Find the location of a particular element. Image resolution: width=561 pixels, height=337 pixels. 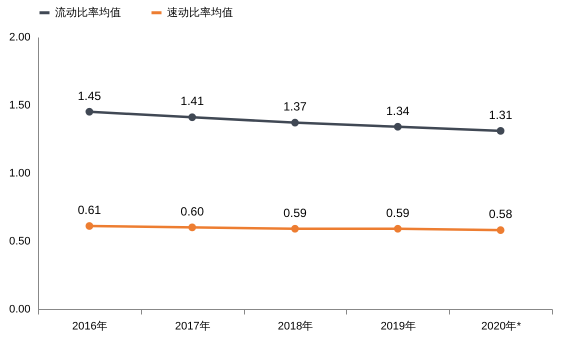

data-label: 0.61 is located at coordinates (90, 210).